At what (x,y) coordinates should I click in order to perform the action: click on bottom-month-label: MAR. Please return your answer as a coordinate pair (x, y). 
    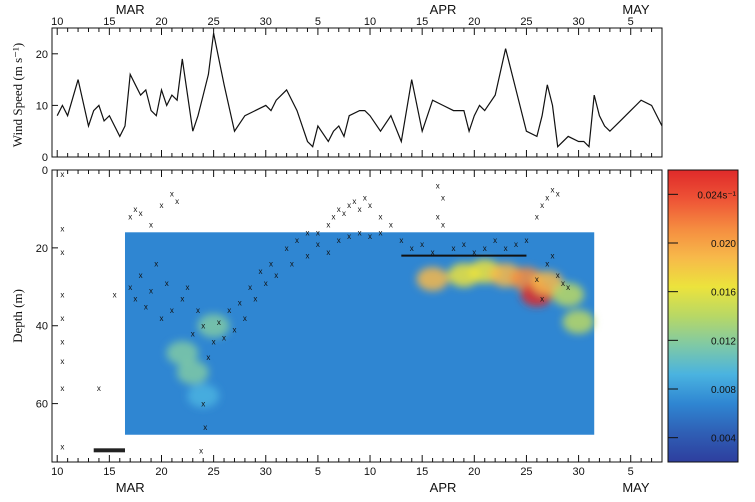
    Looking at the image, I should click on (130, 487).